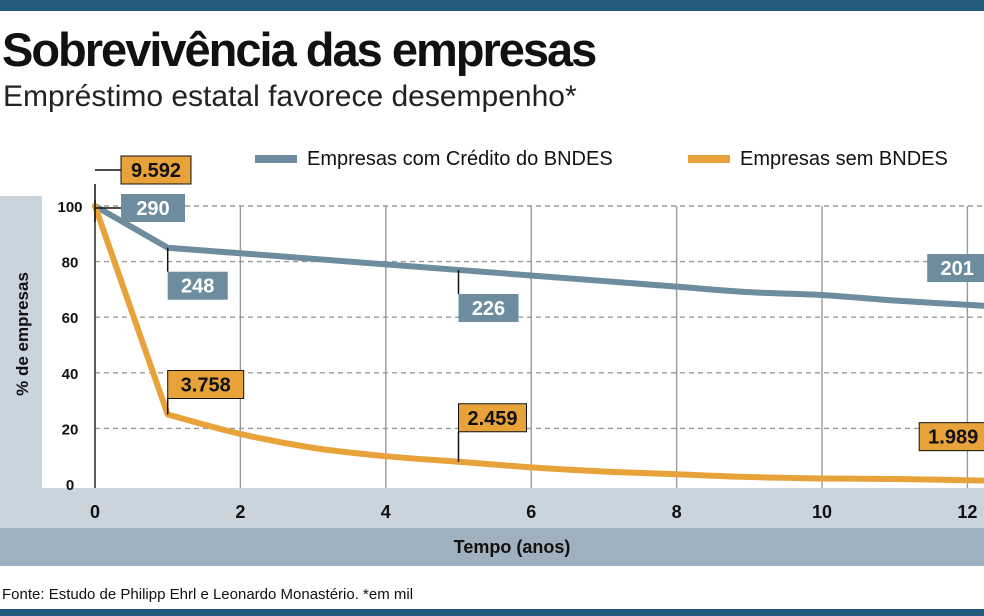 The height and width of the screenshot is (616, 984). I want to click on annotation-label: 226, so click(488, 309).